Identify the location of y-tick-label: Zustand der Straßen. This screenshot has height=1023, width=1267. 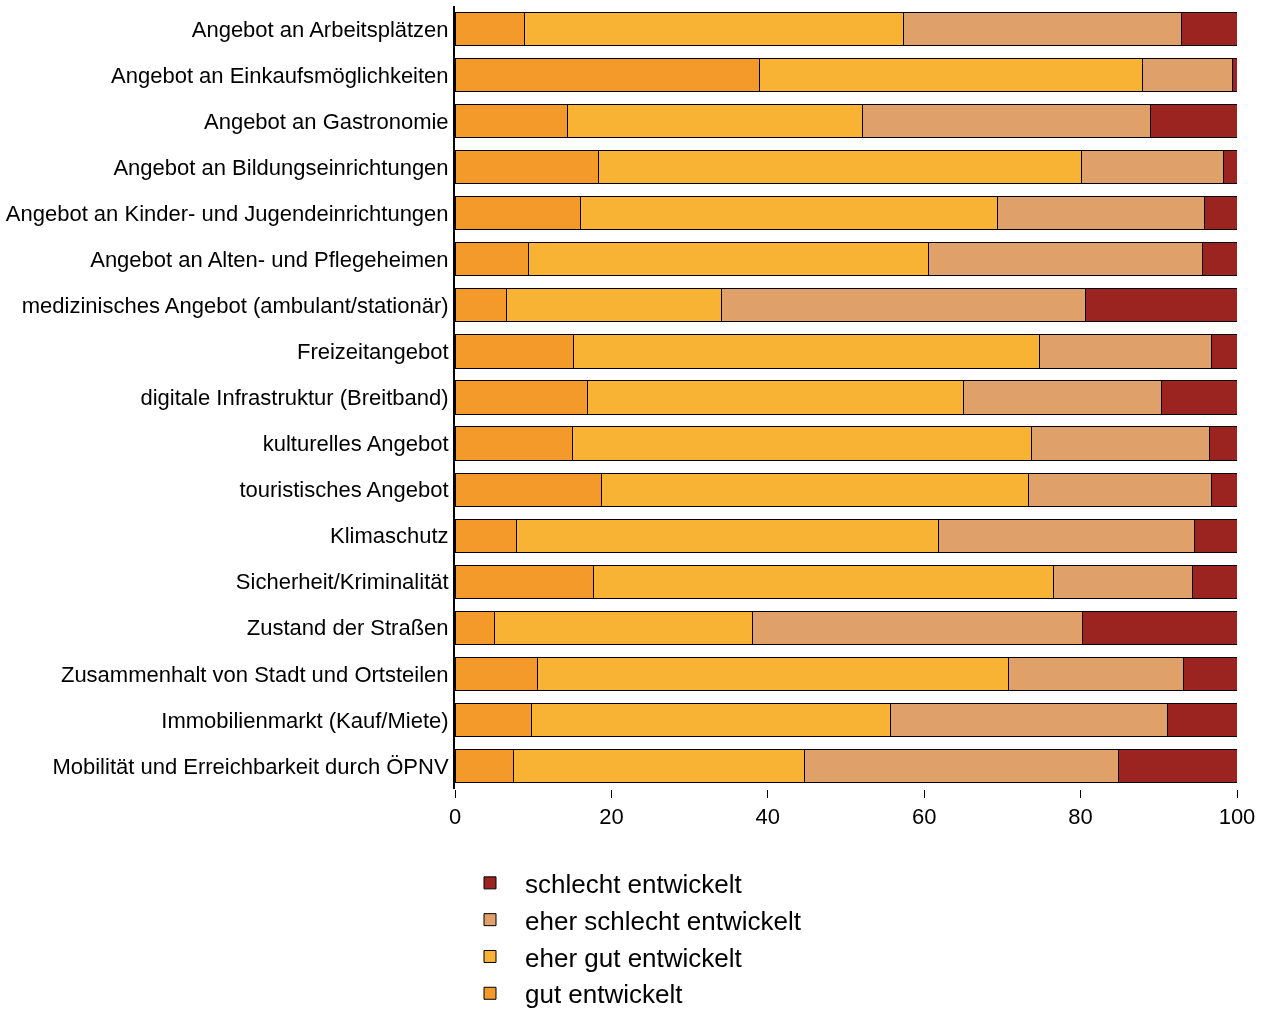
(347, 628).